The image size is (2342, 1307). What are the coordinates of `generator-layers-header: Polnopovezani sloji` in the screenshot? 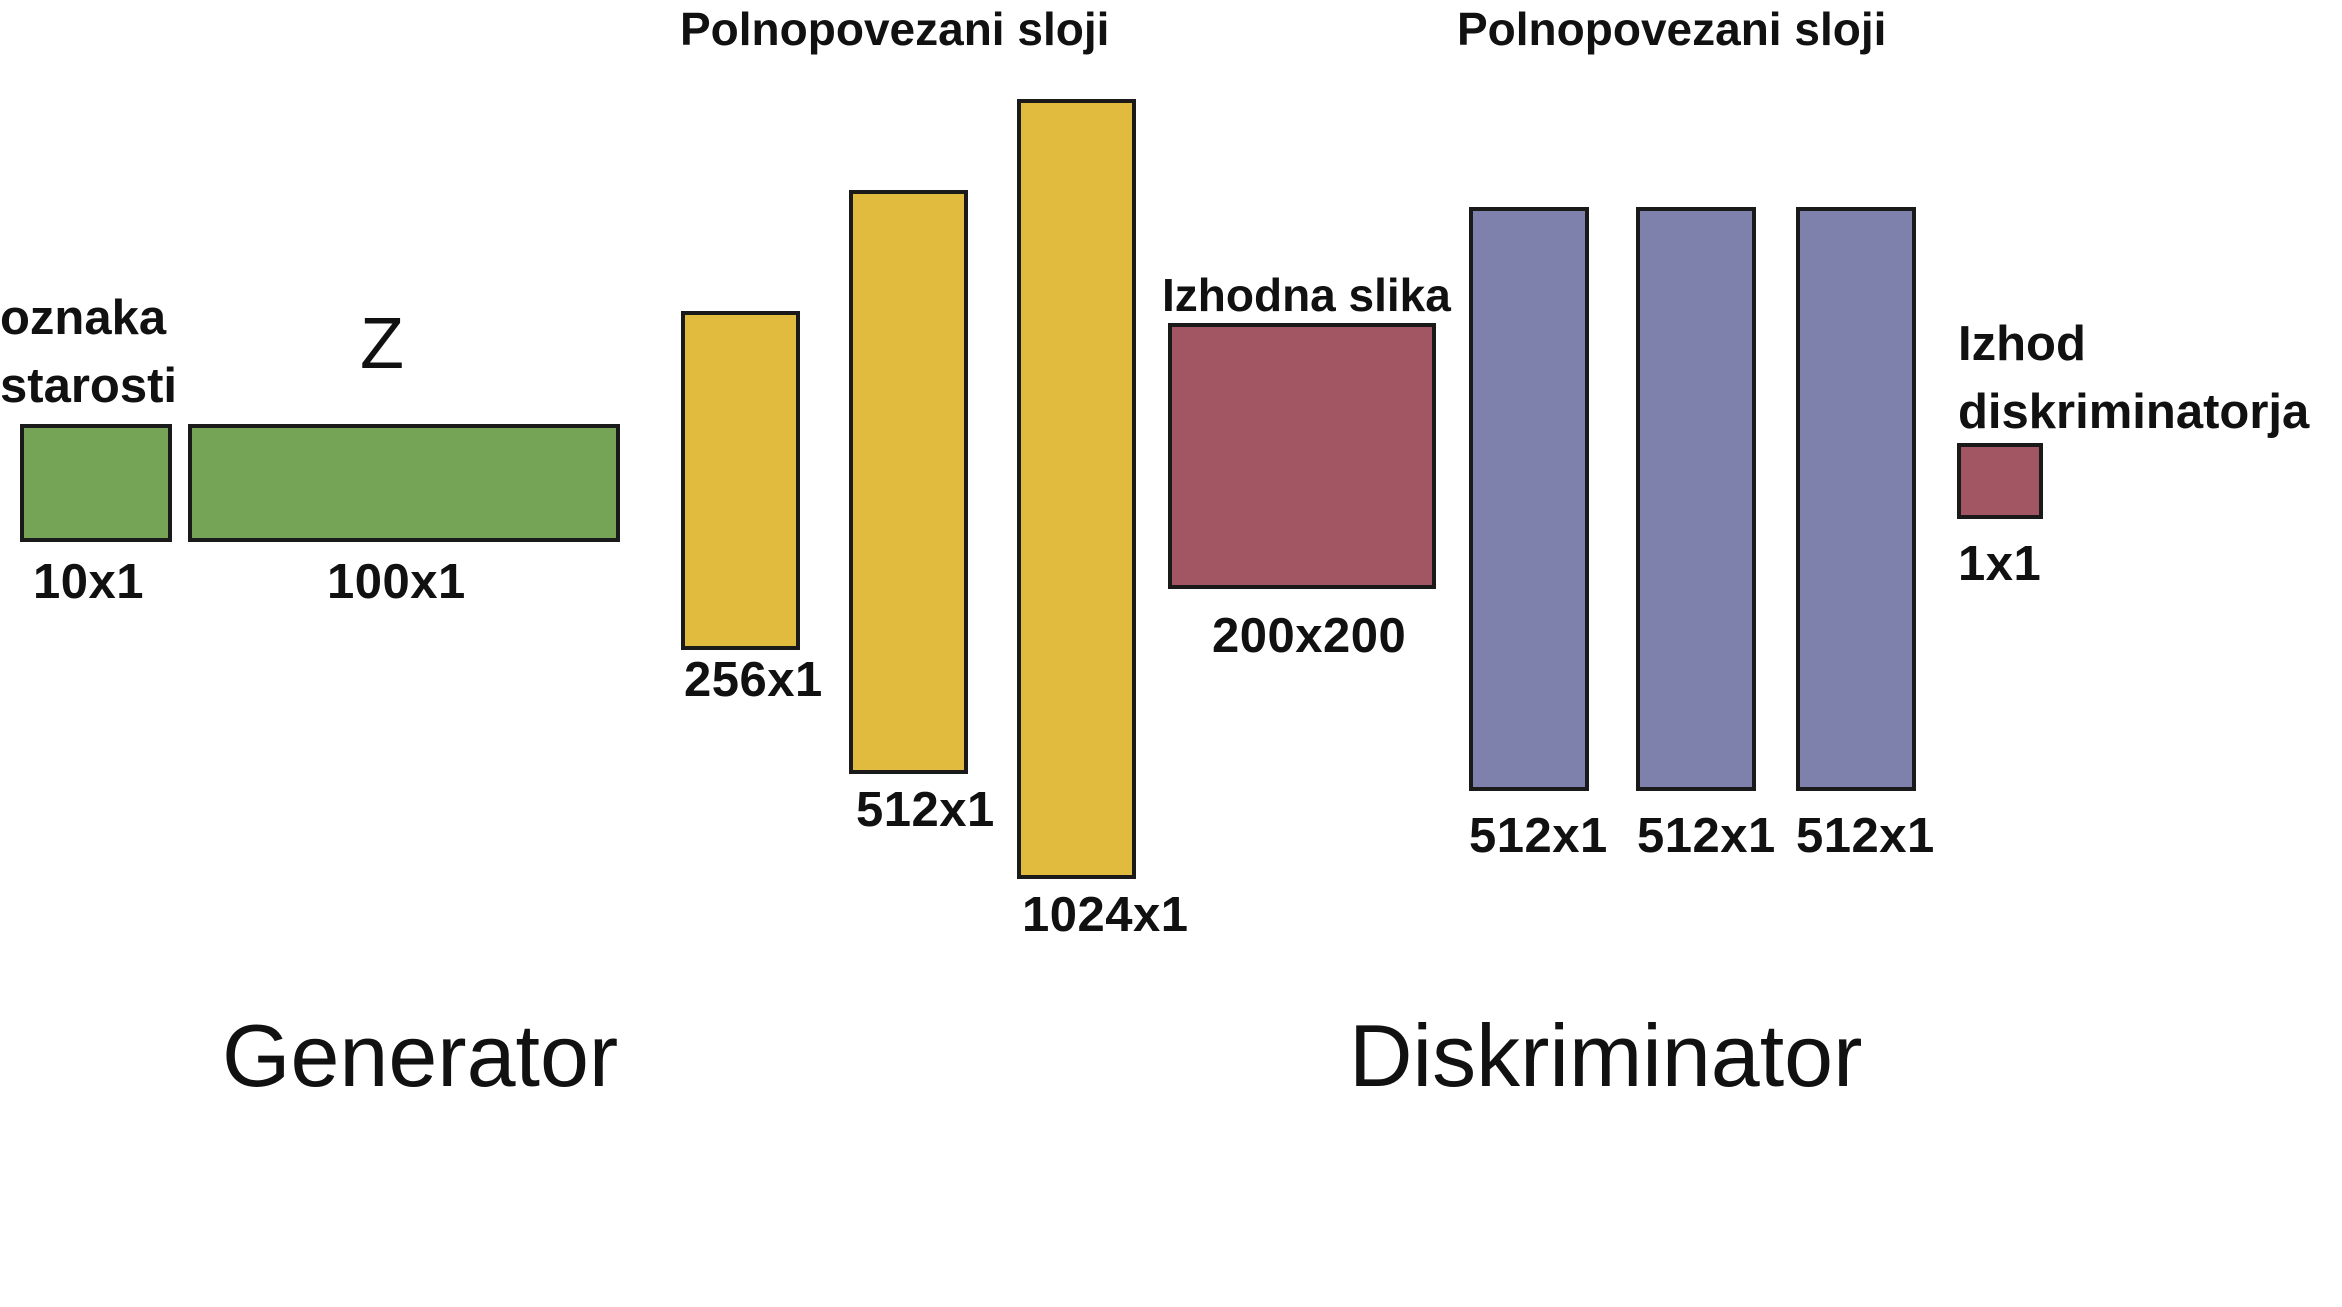 It's located at (895, 29).